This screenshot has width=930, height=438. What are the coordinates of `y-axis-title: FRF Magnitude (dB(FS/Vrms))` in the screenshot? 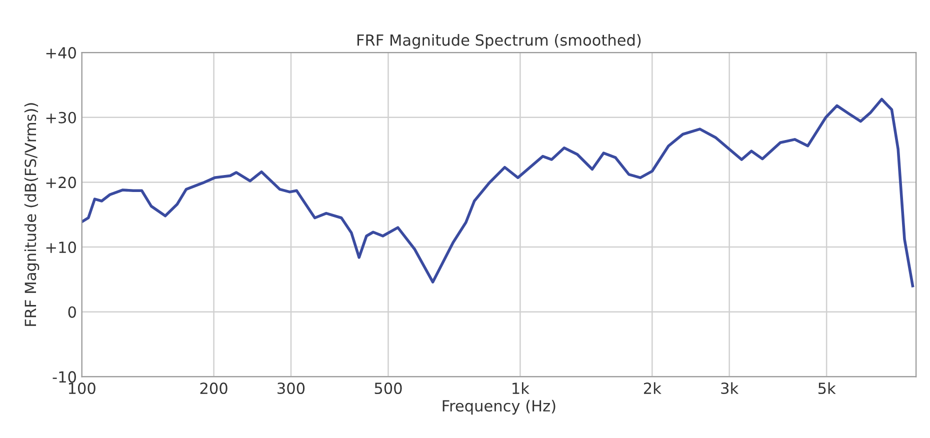 It's located at (32, 214).